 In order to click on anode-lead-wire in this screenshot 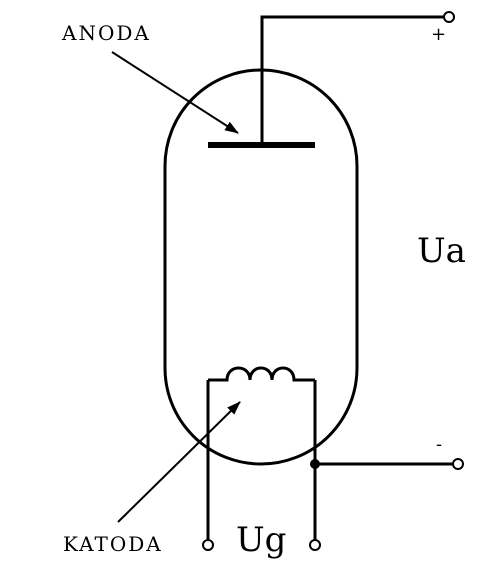, I will do `click(352, 80)`.